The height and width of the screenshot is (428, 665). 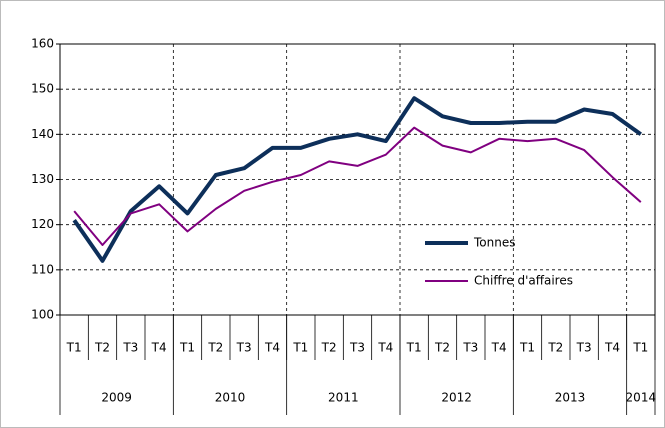 I want to click on legend-label: Tonnes, so click(x=494, y=243).